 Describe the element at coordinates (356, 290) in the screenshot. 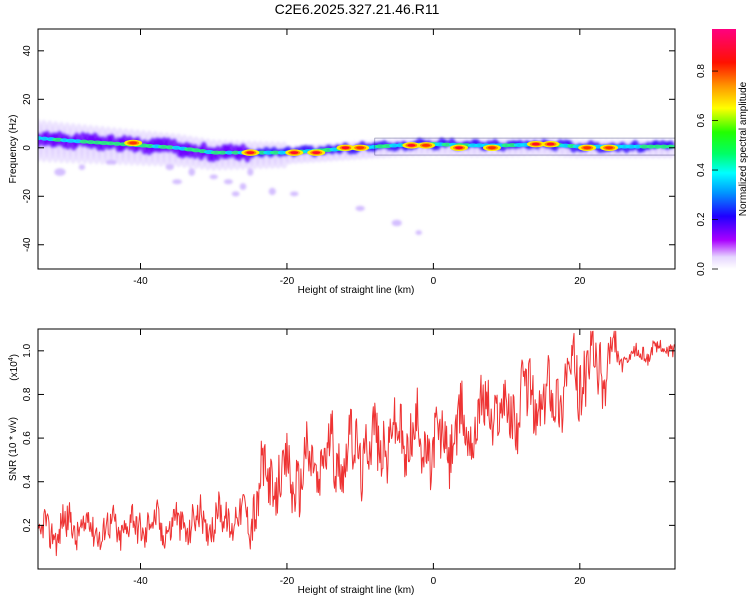

I see `spectrogram-xlabel: Height of straight line (km)` at that location.